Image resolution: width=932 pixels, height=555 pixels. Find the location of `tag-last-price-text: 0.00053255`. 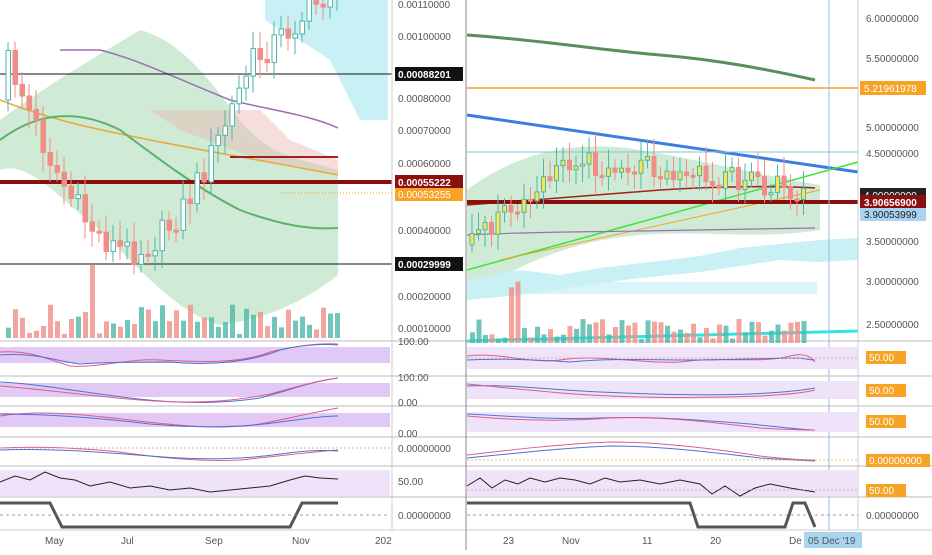

tag-last-price-text: 0.00053255 is located at coordinates (424, 195).